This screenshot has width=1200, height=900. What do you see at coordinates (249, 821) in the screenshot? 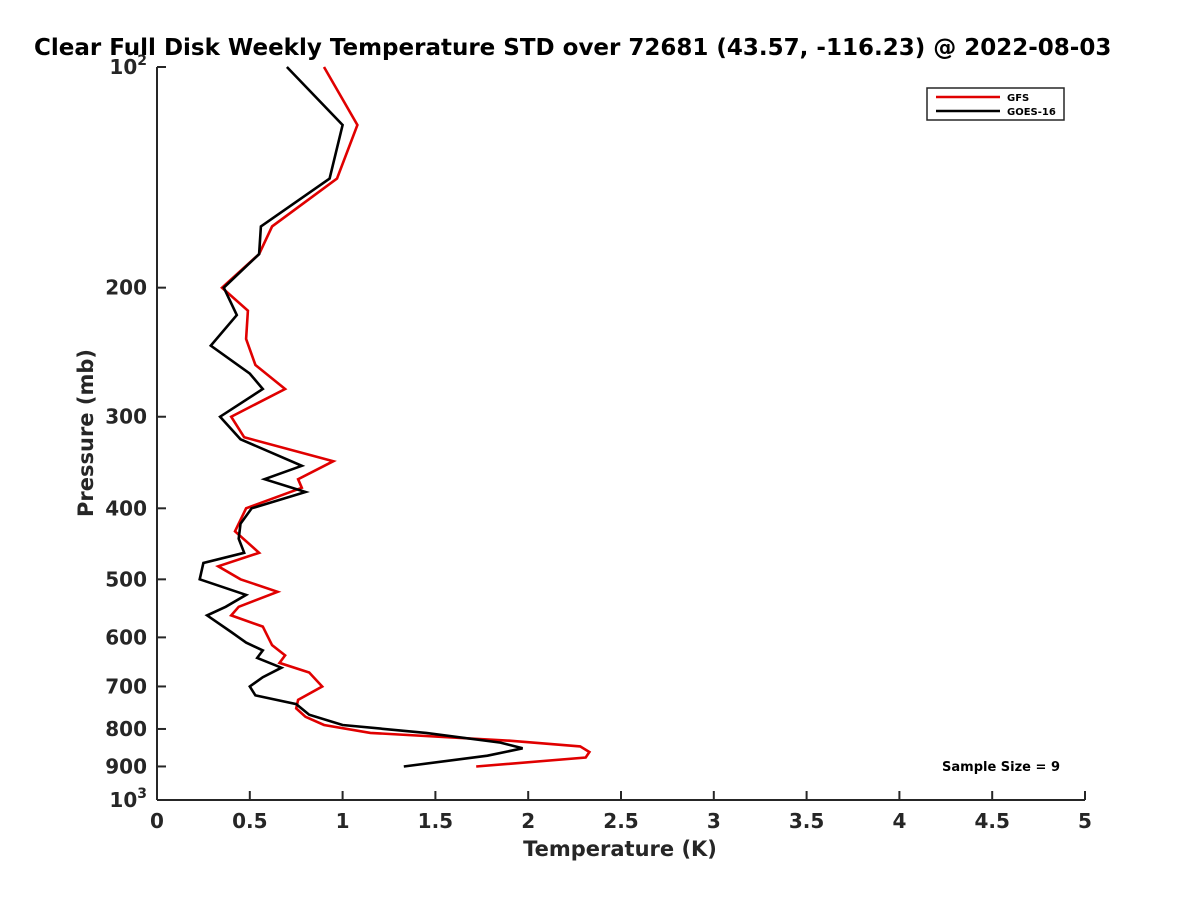
I see `x-tick-label: 0.5` at bounding box center [249, 821].